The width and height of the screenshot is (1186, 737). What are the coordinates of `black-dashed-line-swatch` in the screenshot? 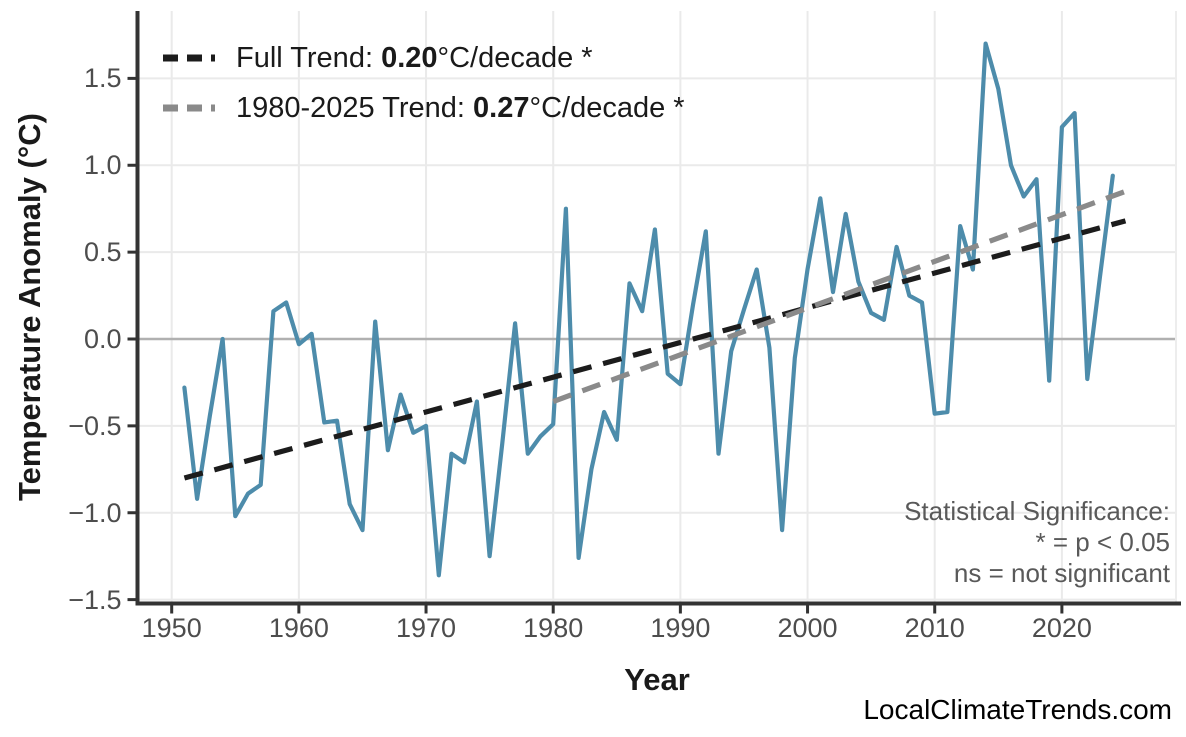 It's located at (189, 58).